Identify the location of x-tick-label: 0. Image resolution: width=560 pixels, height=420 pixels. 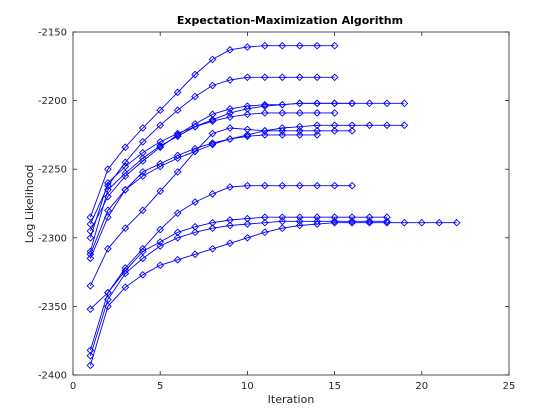
(73, 386).